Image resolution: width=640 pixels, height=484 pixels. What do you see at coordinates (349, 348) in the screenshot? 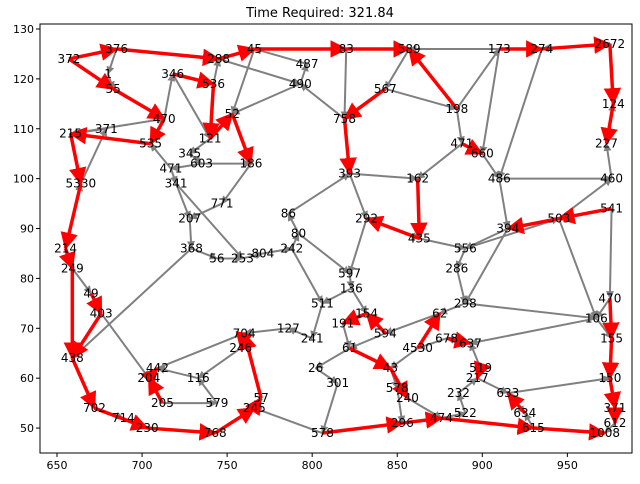
I see `node-label: 61` at bounding box center [349, 348].